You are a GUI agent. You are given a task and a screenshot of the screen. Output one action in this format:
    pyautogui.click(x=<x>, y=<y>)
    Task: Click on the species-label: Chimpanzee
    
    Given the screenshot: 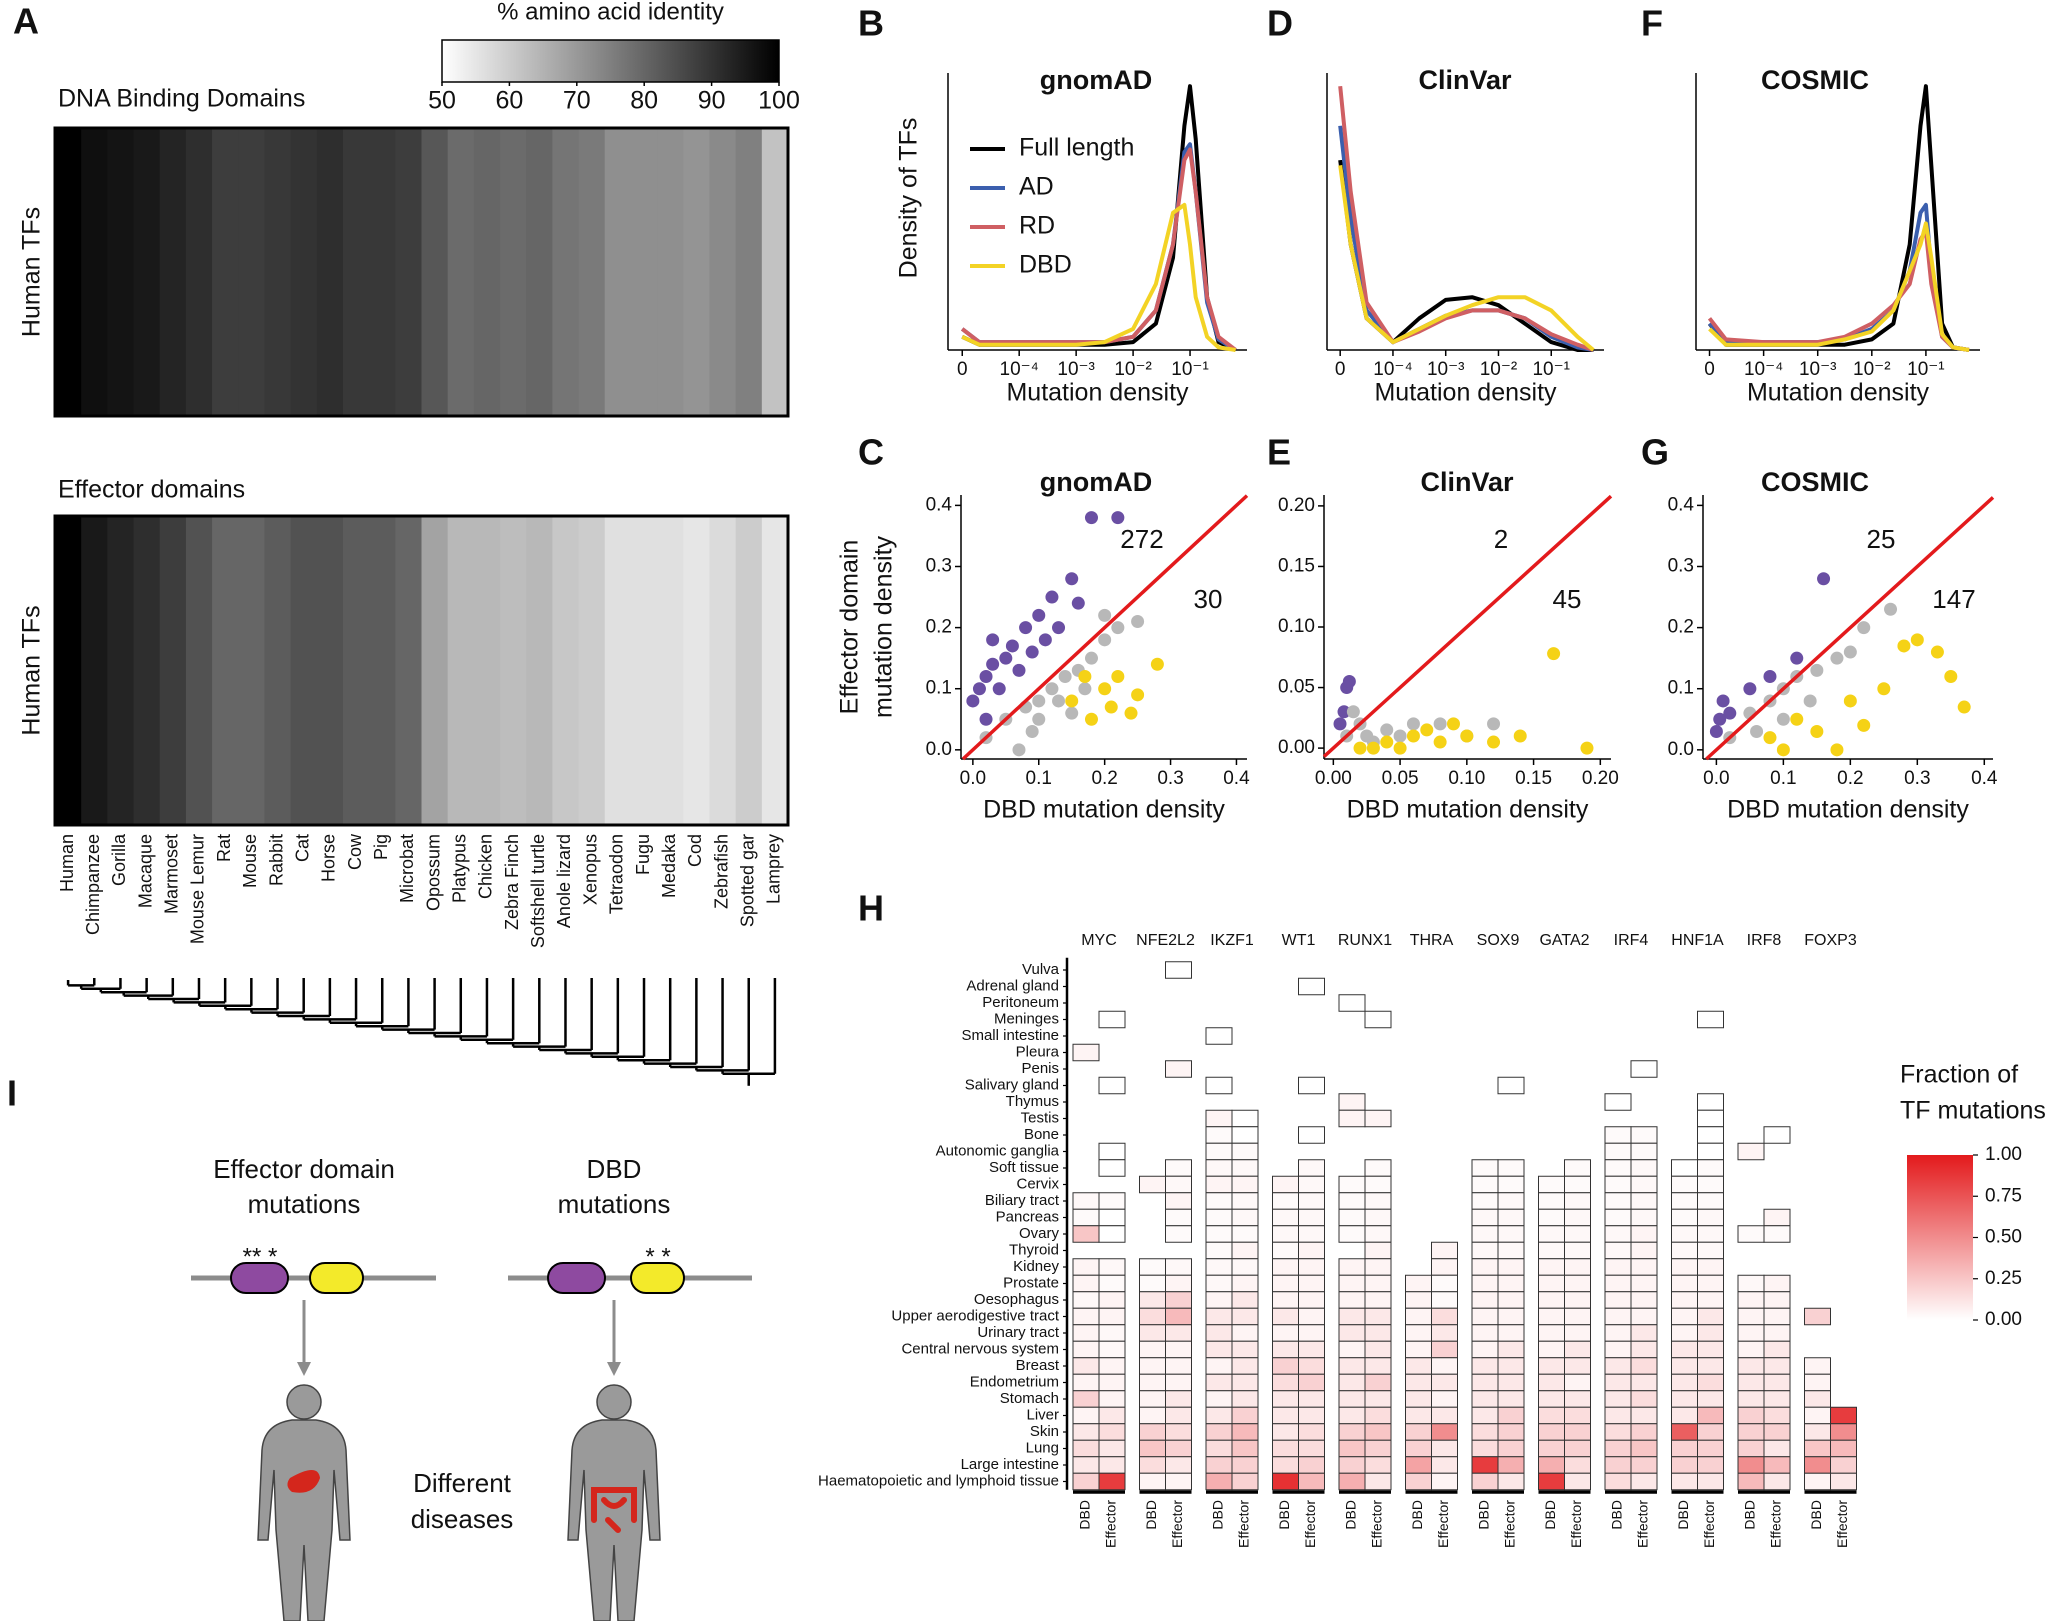 What is the action you would take?
    pyautogui.click(x=93, y=884)
    